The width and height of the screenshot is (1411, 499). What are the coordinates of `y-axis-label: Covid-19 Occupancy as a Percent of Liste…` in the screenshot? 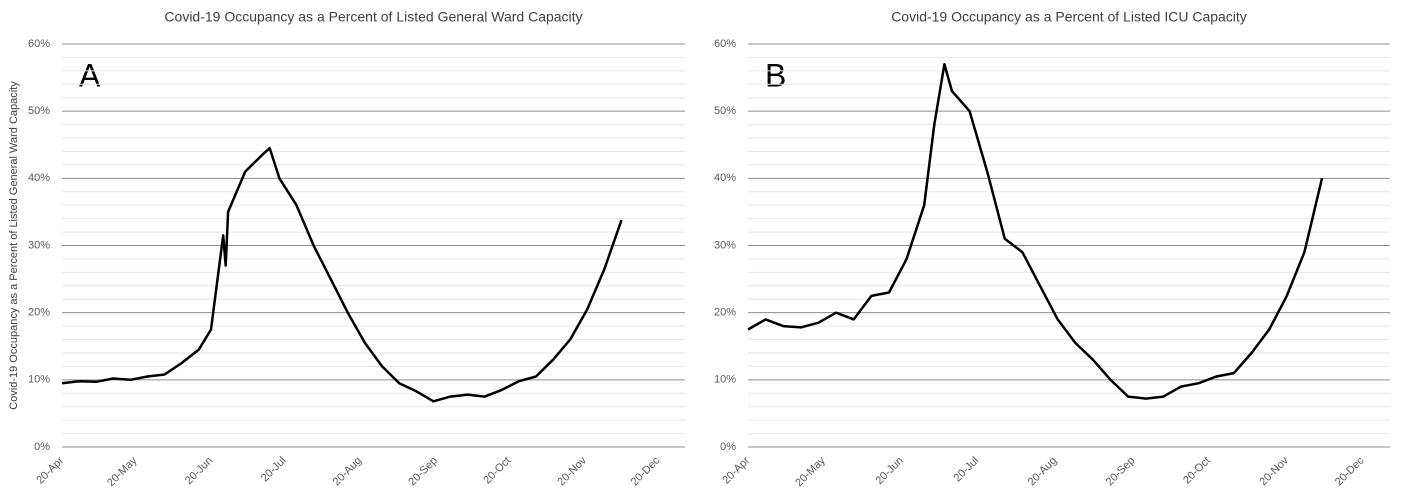 It's located at (14, 245).